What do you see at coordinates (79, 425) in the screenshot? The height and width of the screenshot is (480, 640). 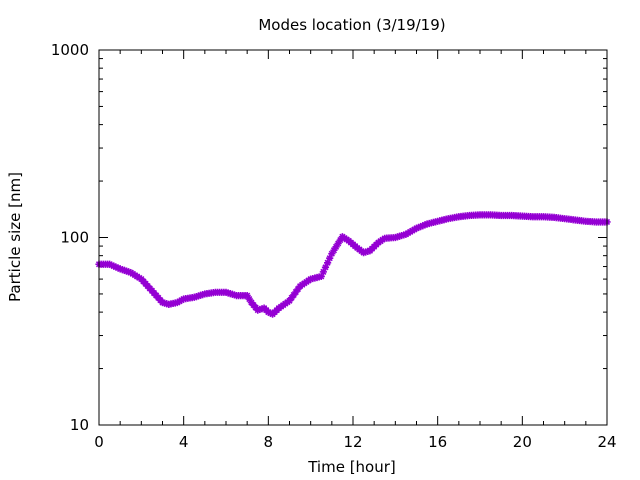 I see `y-tick-label: 10` at bounding box center [79, 425].